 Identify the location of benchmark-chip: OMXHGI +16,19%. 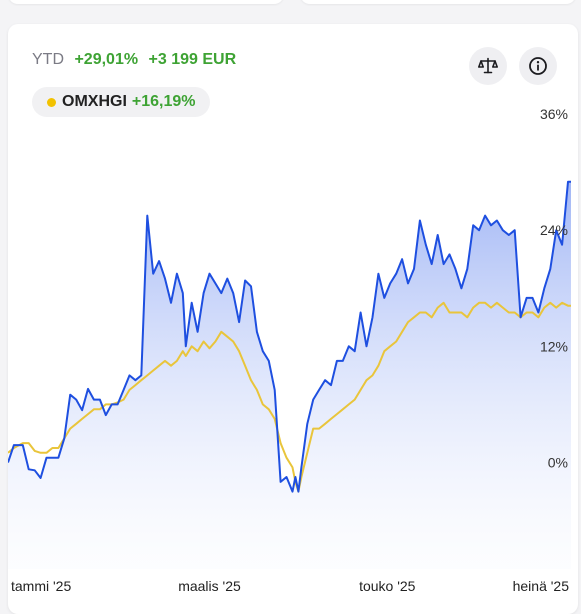
(121, 102).